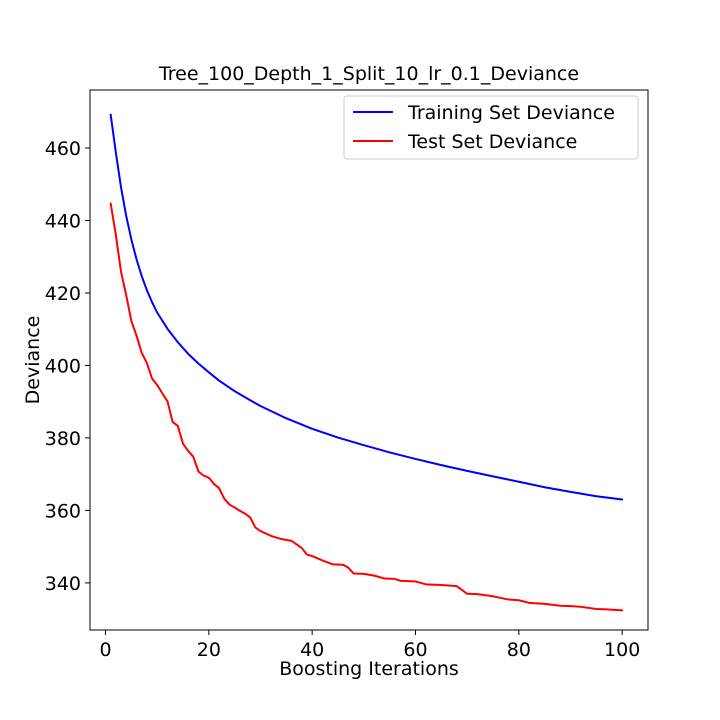 This screenshot has height=720, width=720. What do you see at coordinates (63, 366) in the screenshot?
I see `y-tick-label: 400` at bounding box center [63, 366].